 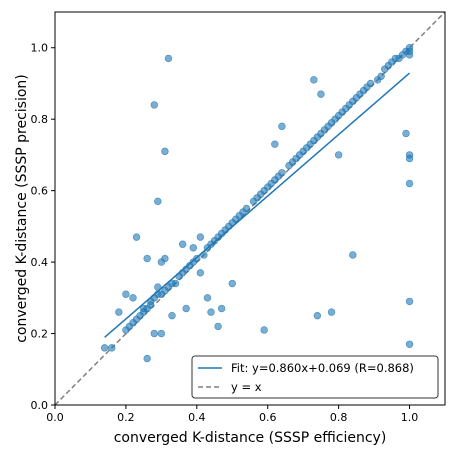 What do you see at coordinates (40, 405) in the screenshot?
I see `y-tick-label: 0.0` at bounding box center [40, 405].